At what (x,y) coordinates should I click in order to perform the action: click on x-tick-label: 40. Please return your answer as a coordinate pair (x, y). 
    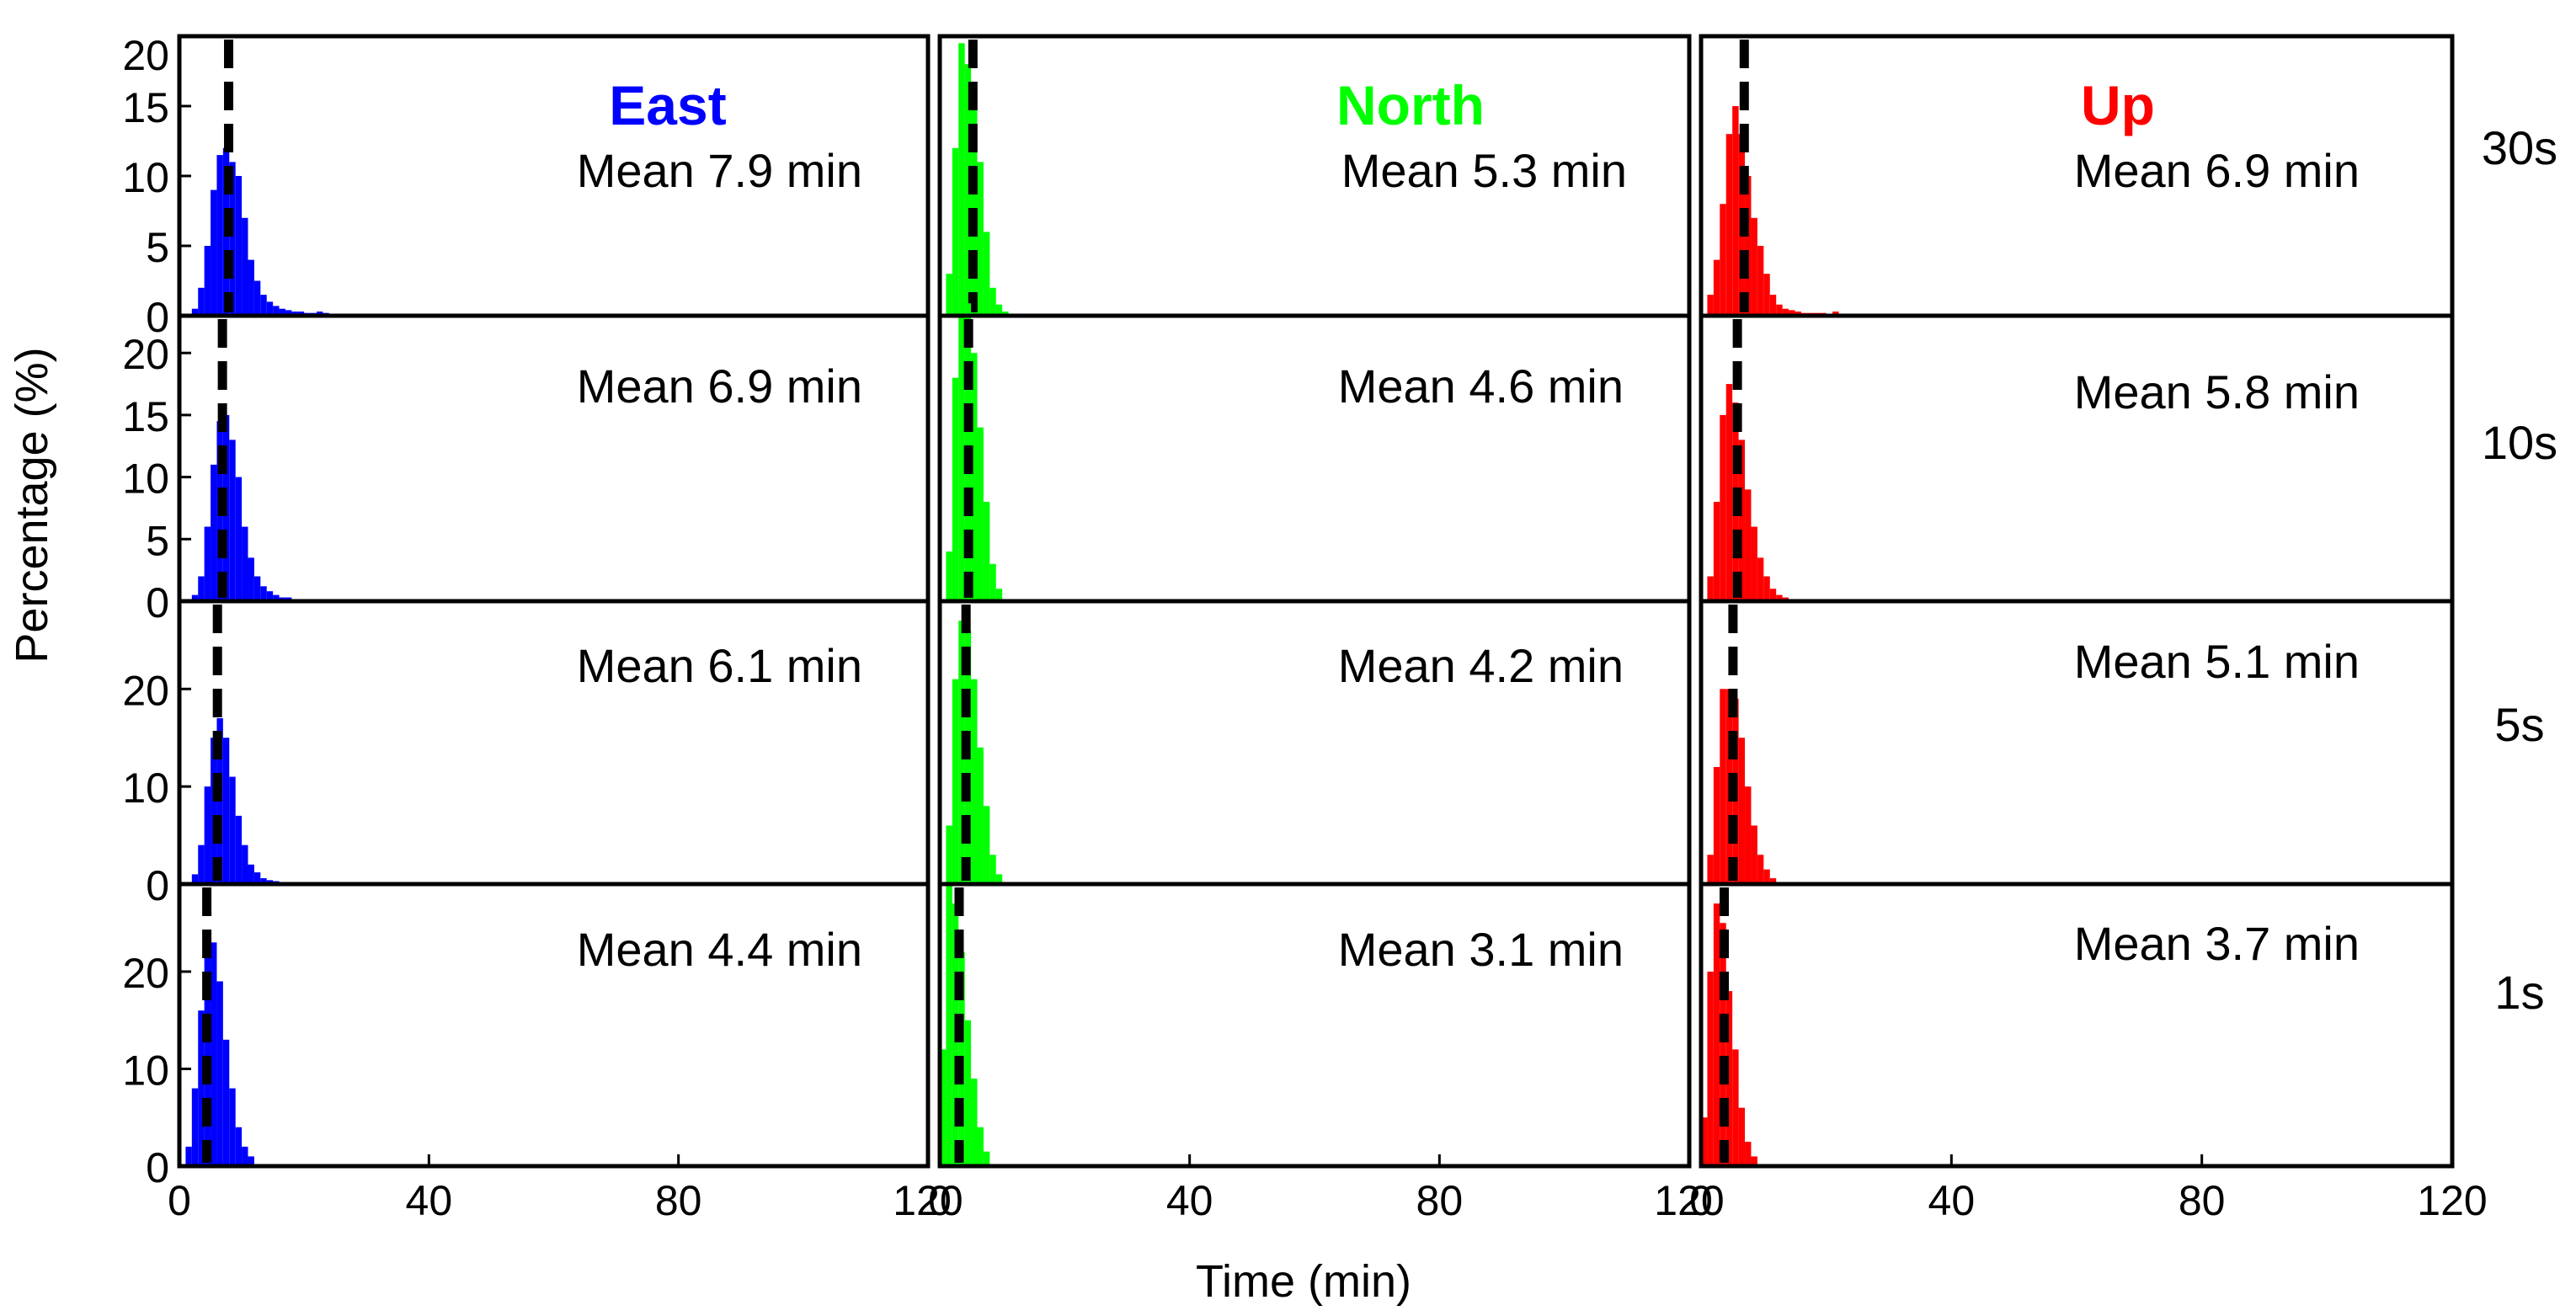
    Looking at the image, I should click on (1189, 1201).